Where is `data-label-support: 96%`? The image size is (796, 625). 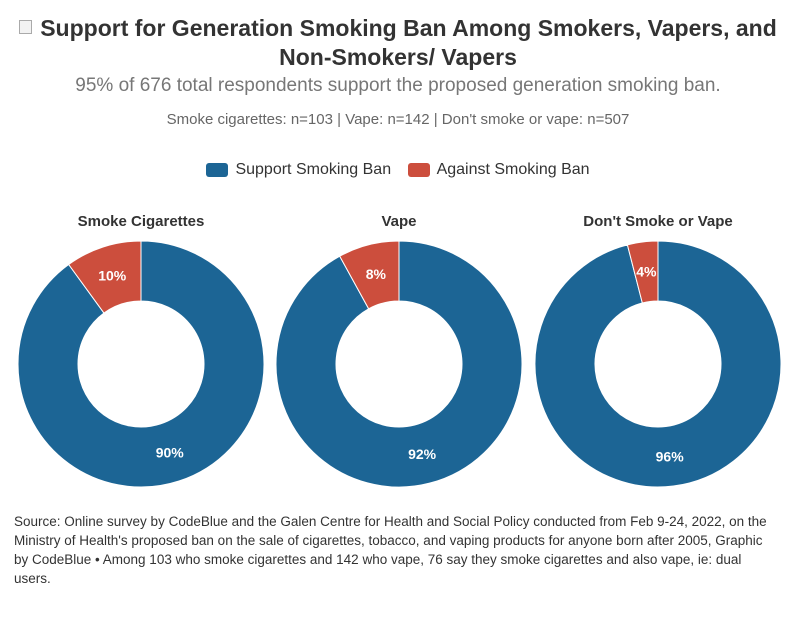 data-label-support: 96% is located at coordinates (670, 456).